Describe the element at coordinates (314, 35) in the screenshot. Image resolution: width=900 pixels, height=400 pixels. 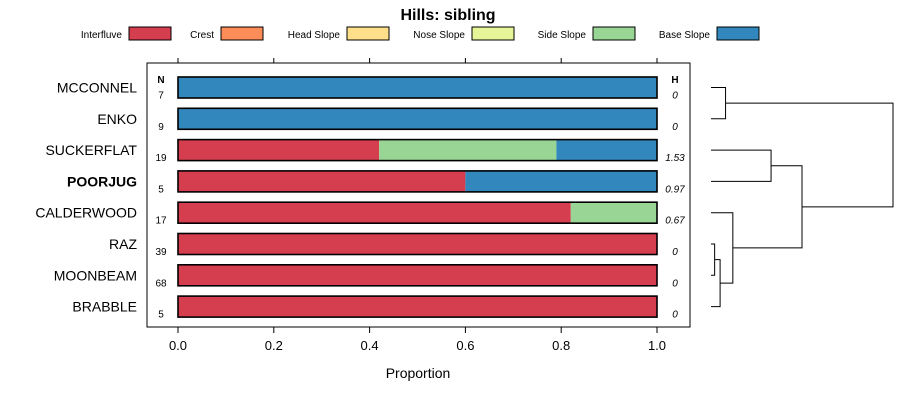
I see `legend-label-2: Head Slope` at that location.